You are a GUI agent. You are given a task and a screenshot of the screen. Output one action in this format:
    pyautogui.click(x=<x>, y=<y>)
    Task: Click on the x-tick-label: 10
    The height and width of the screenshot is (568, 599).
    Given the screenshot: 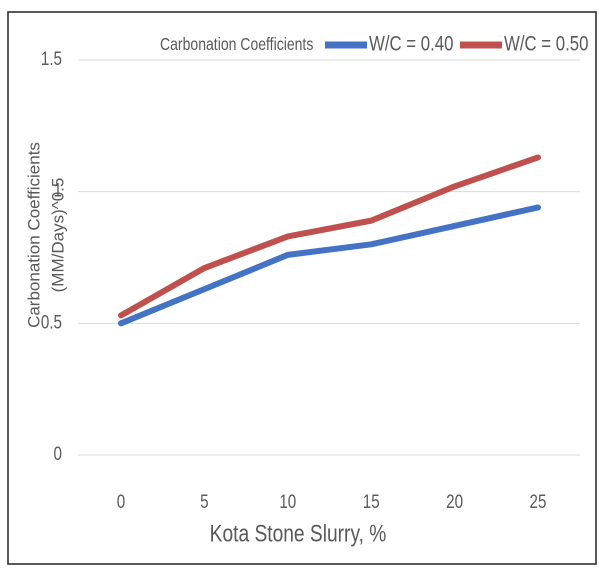 What is the action you would take?
    pyautogui.click(x=287, y=501)
    